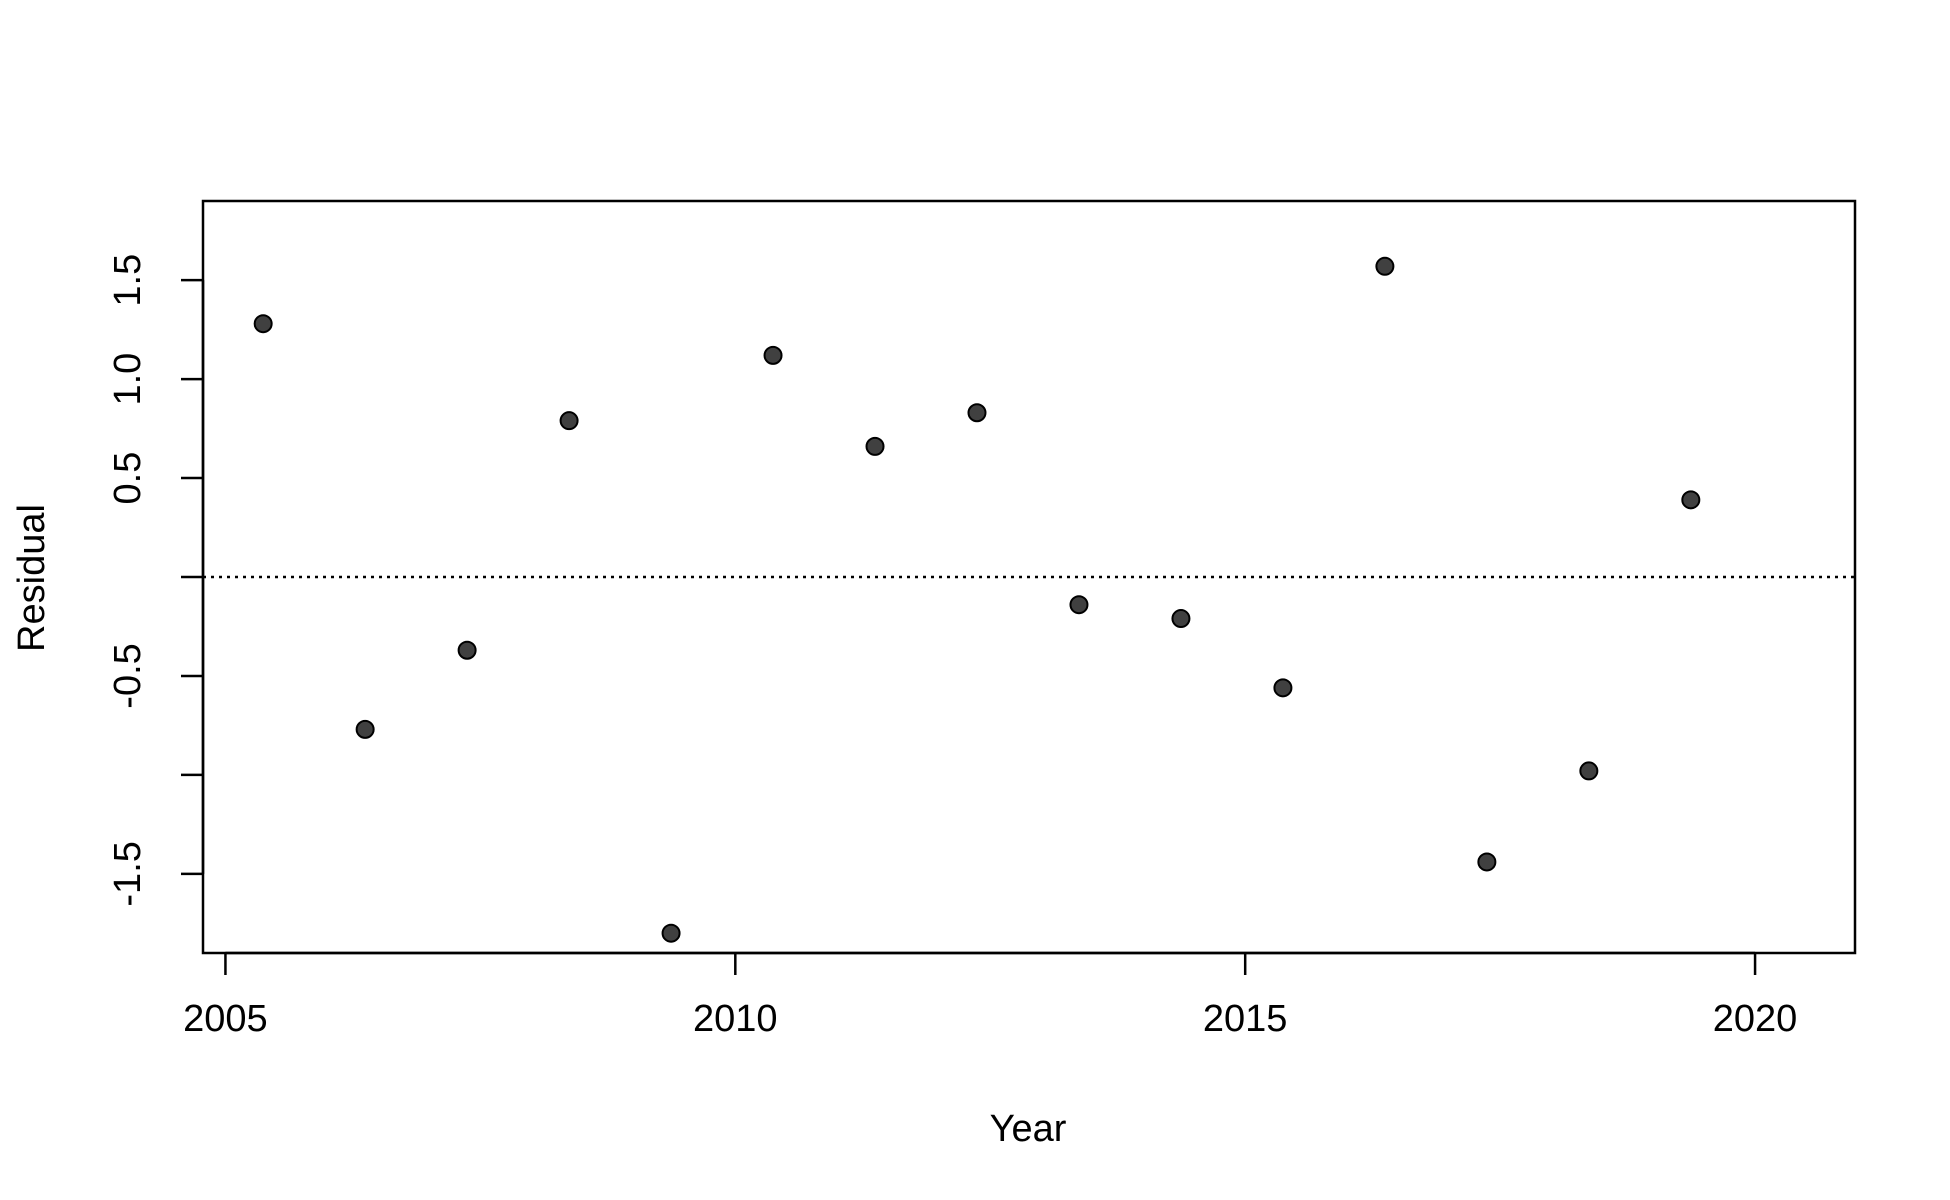  I want to click on y-axis-title: Residual, so click(32, 578).